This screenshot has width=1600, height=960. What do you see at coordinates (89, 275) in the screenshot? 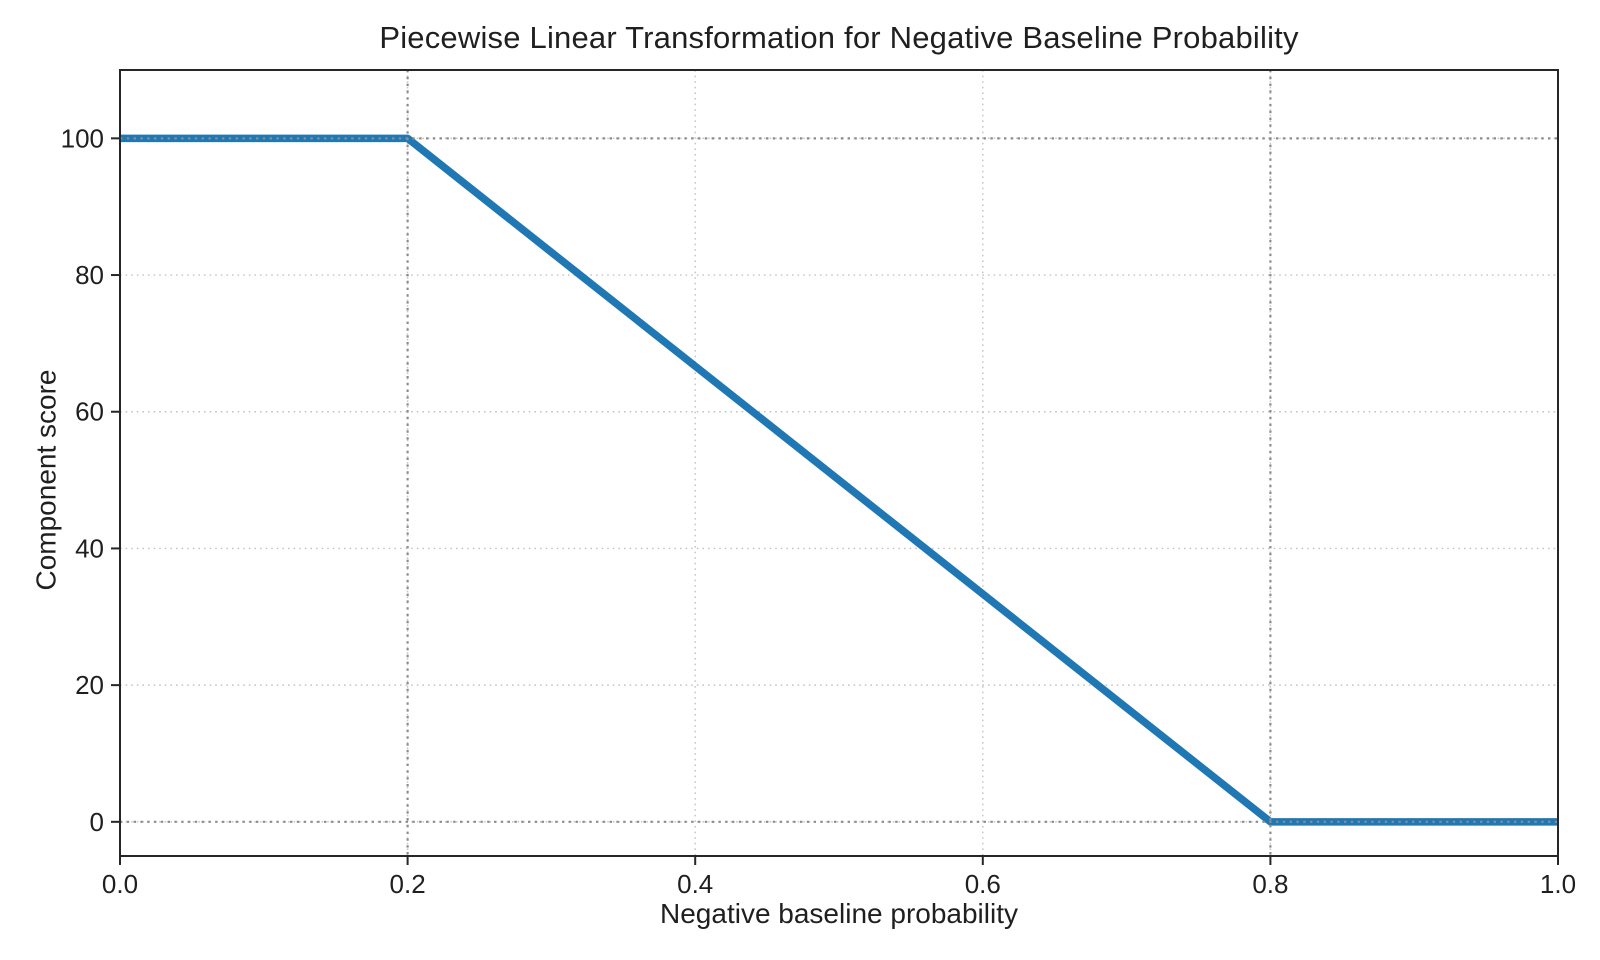
I see `y-tick-label: 80` at bounding box center [89, 275].